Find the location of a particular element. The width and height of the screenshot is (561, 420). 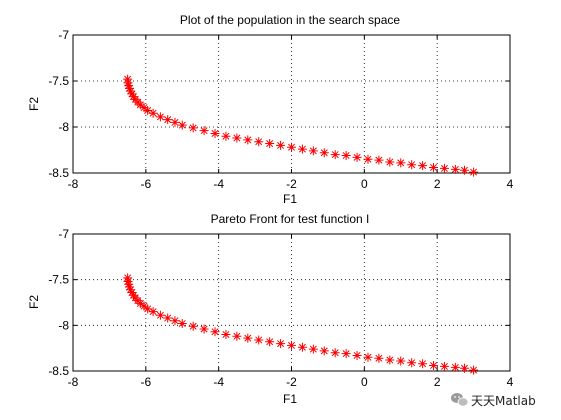

x-tick-label: 4 is located at coordinates (510, 382).